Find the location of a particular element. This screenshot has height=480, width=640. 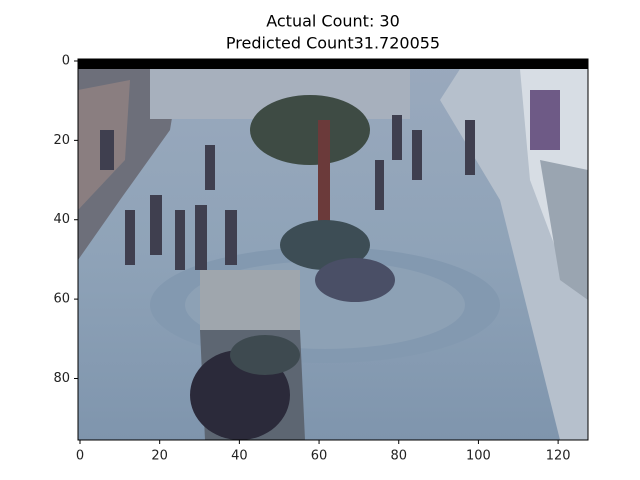

x-tick-label: 0 is located at coordinates (80, 456).